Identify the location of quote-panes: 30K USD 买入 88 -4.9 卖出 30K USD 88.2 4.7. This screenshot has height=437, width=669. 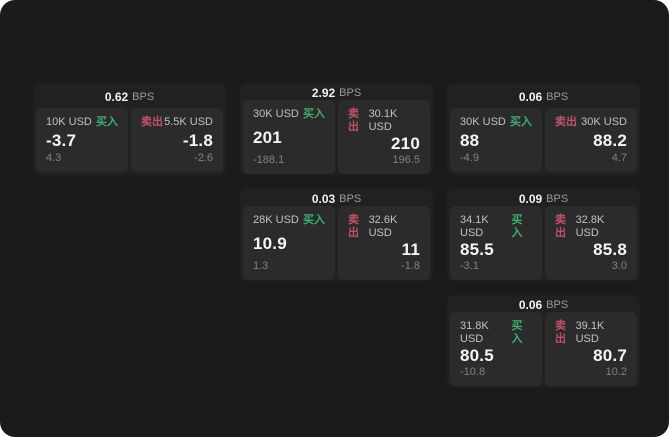
(543, 140).